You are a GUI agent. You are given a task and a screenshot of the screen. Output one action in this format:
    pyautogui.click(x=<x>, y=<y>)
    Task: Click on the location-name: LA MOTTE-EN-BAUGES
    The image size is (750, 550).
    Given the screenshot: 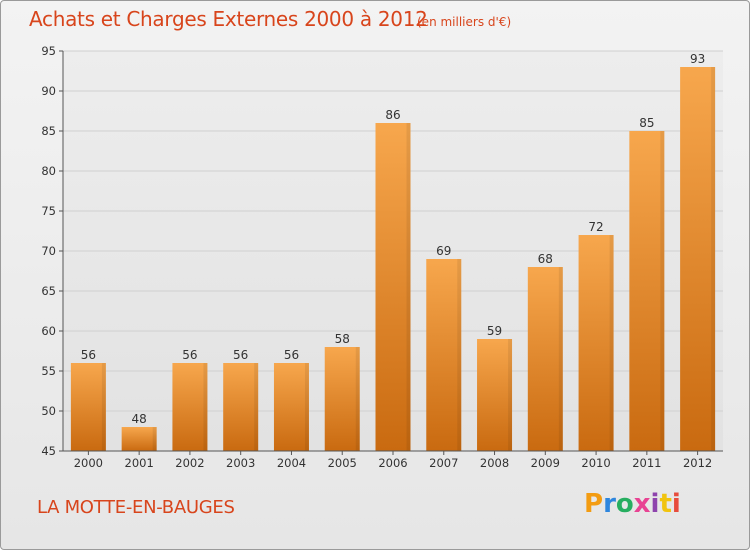 What is the action you would take?
    pyautogui.click(x=136, y=507)
    